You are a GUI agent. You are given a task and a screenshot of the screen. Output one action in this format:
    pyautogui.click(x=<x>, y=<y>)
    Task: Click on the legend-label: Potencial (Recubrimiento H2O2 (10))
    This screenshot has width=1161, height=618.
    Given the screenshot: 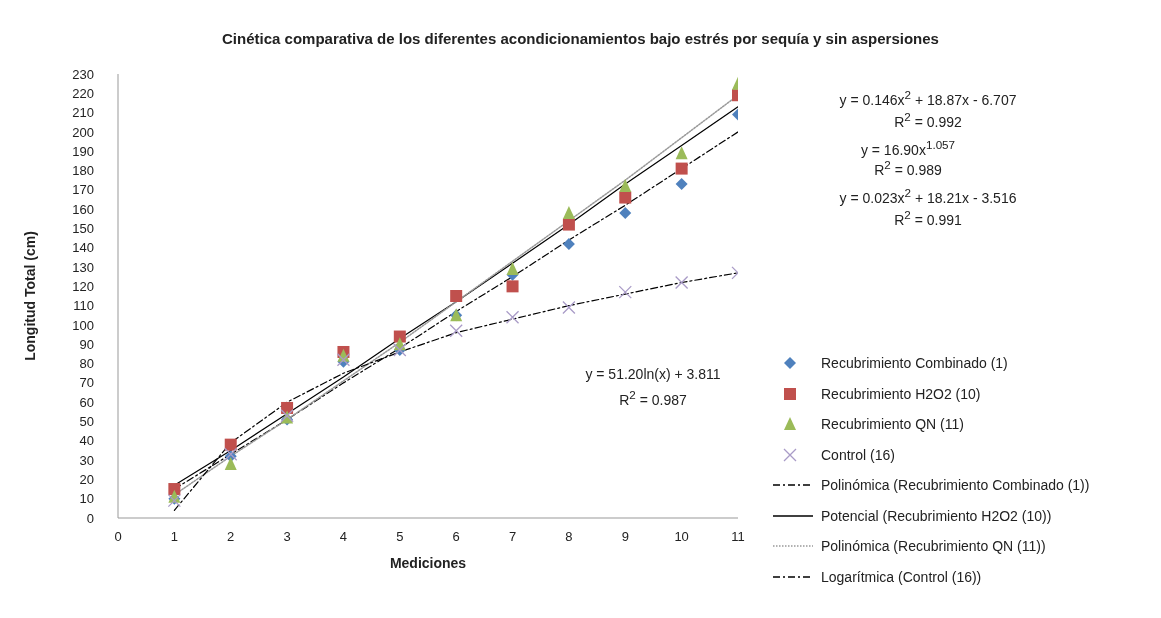 What is the action you would take?
    pyautogui.click(x=936, y=515)
    